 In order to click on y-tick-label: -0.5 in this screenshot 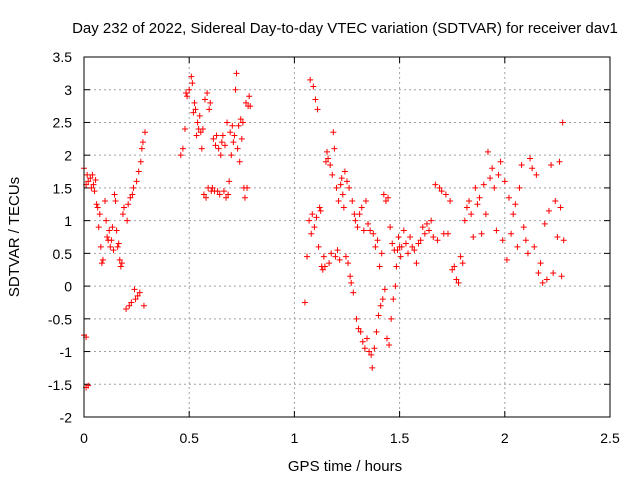, I will do `click(60, 319)`.